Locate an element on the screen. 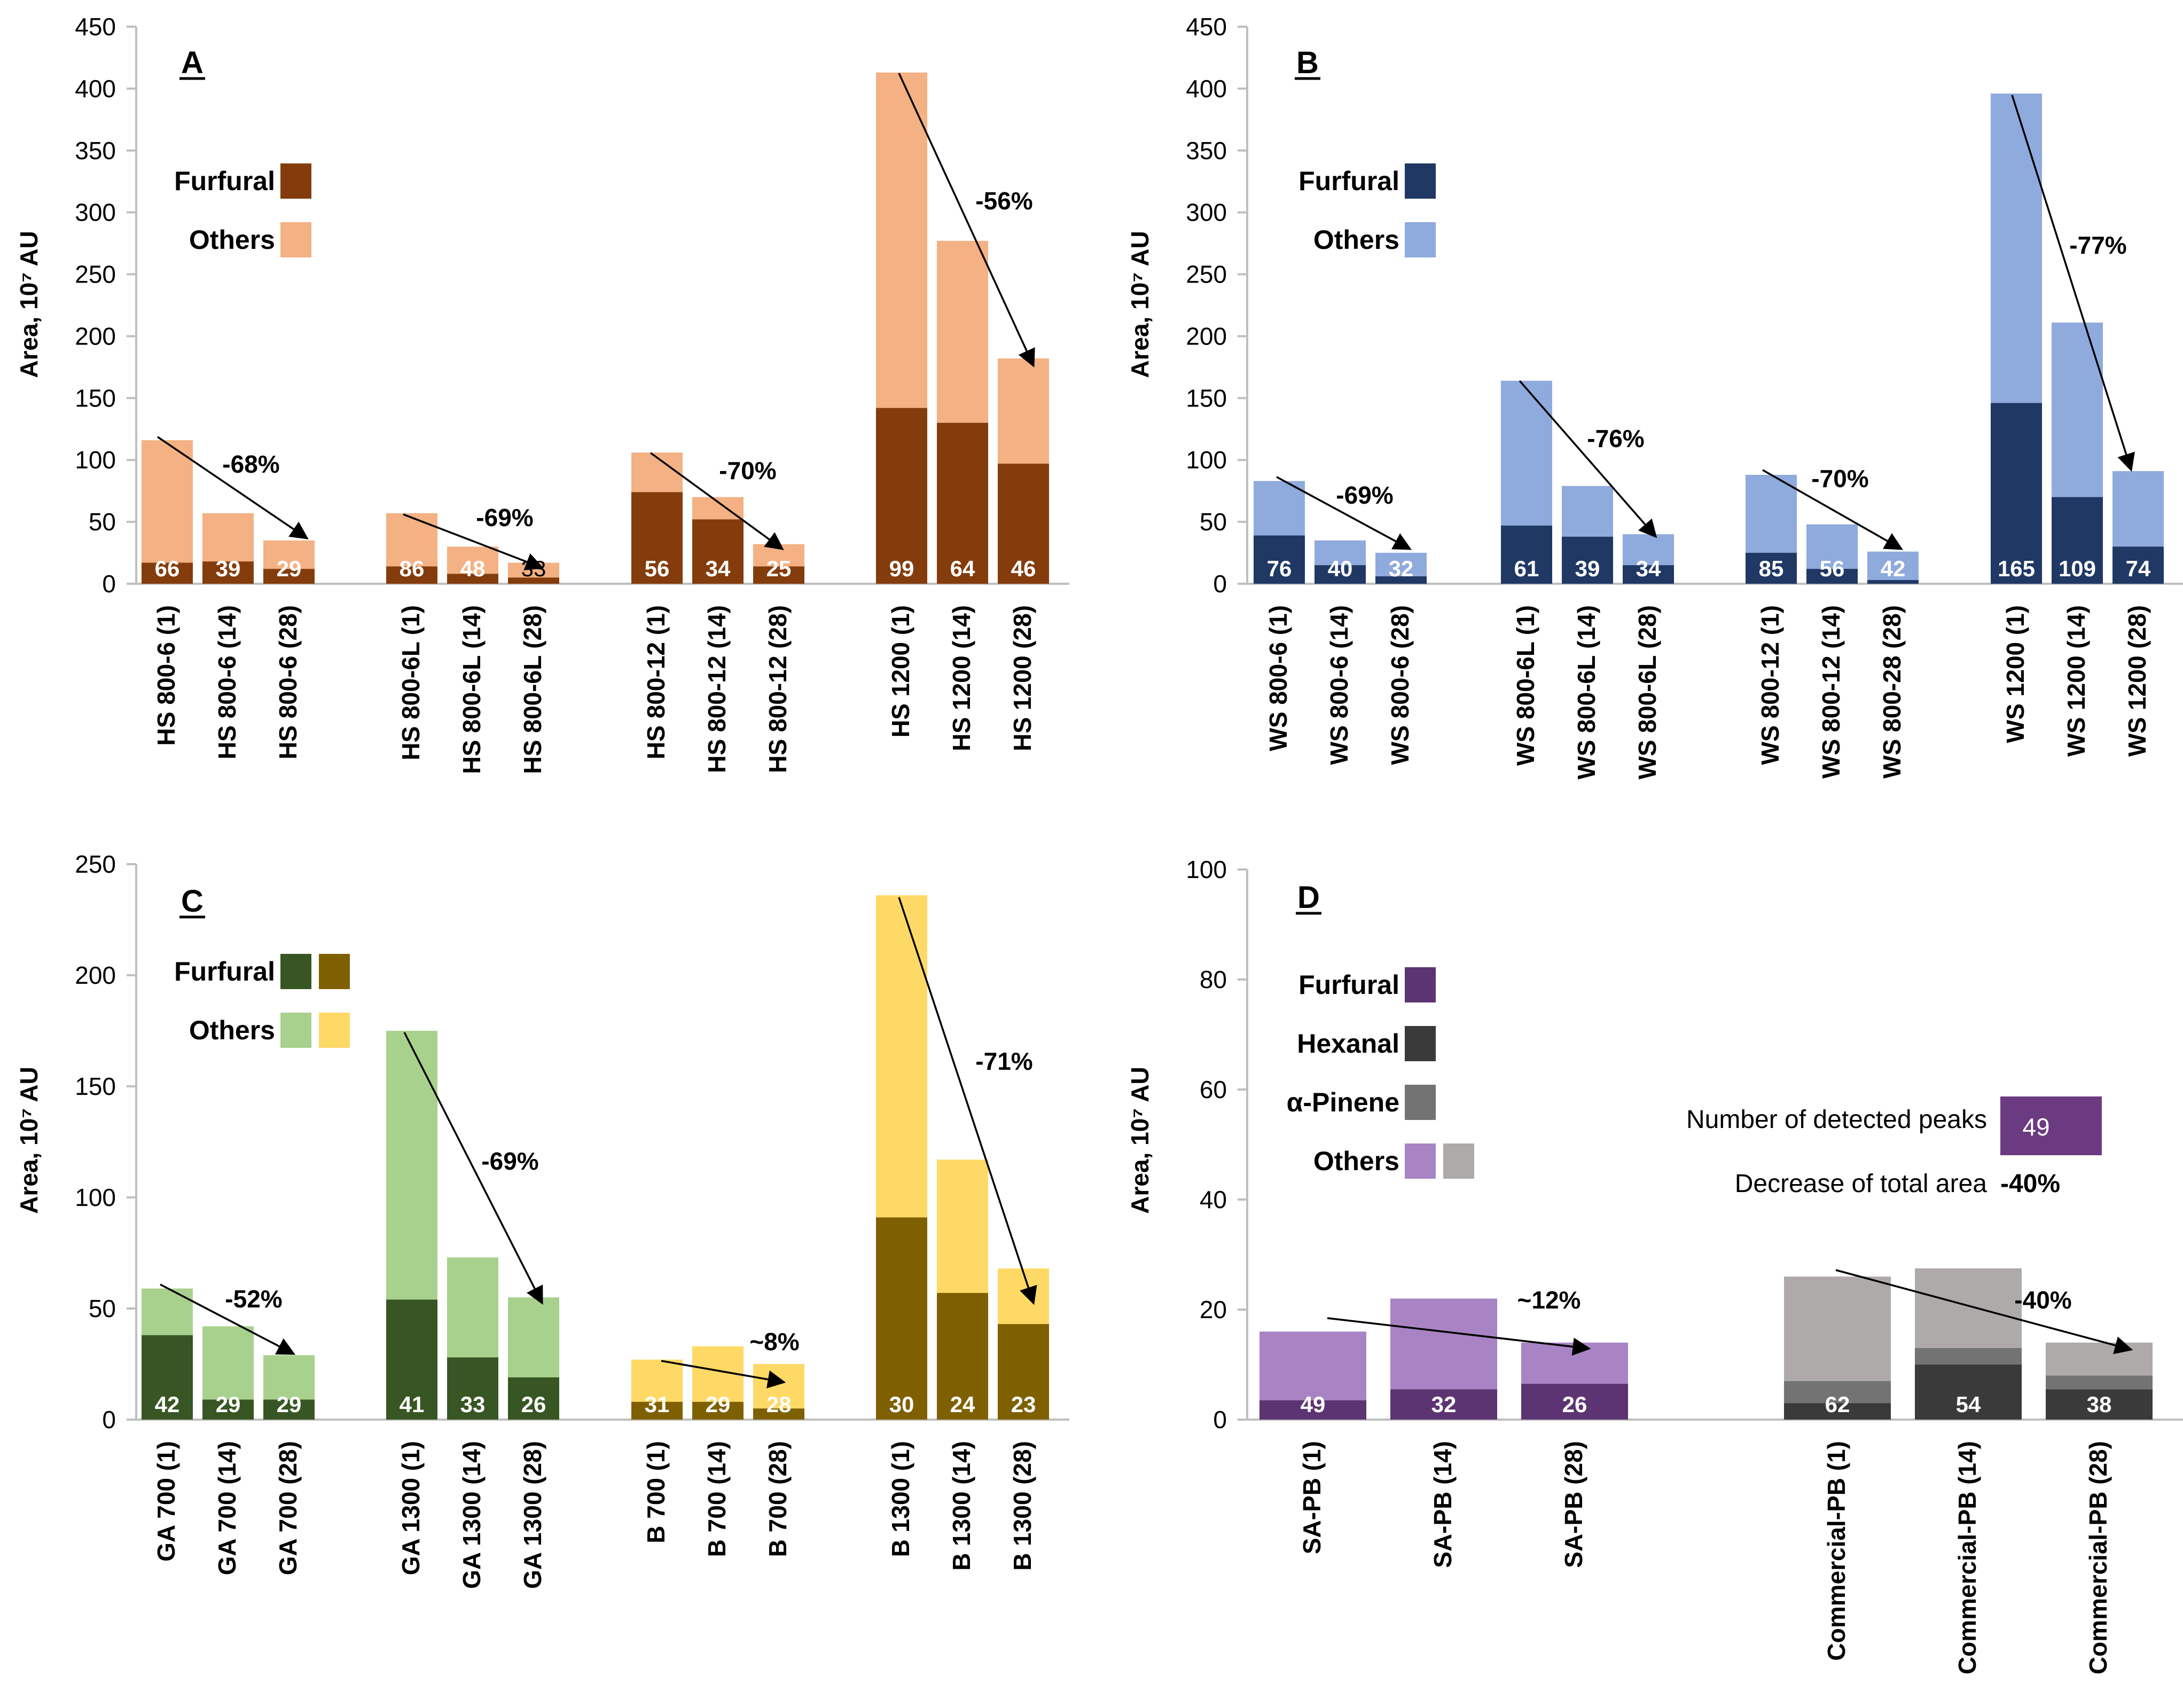 The image size is (2183, 1708). category-label: WS 800-6 (28) is located at coordinates (1400, 685).